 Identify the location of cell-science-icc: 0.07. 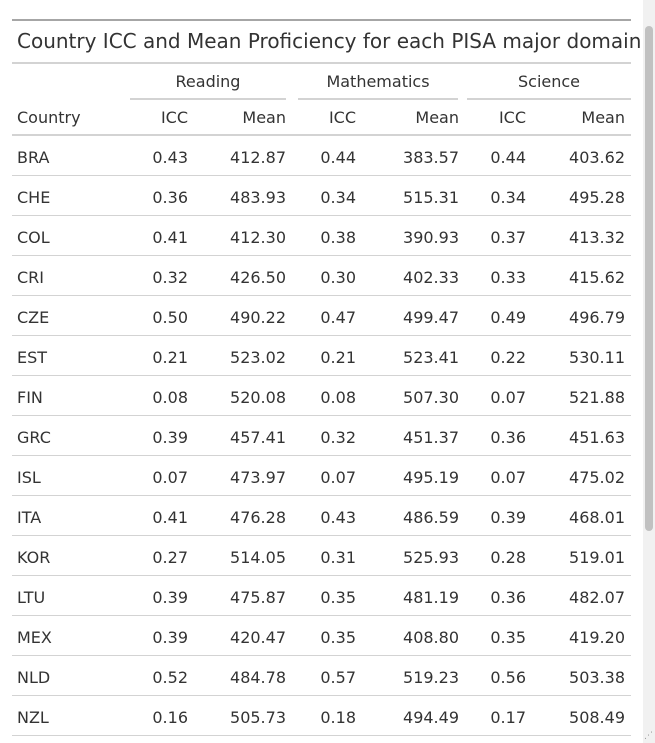
(508, 397).